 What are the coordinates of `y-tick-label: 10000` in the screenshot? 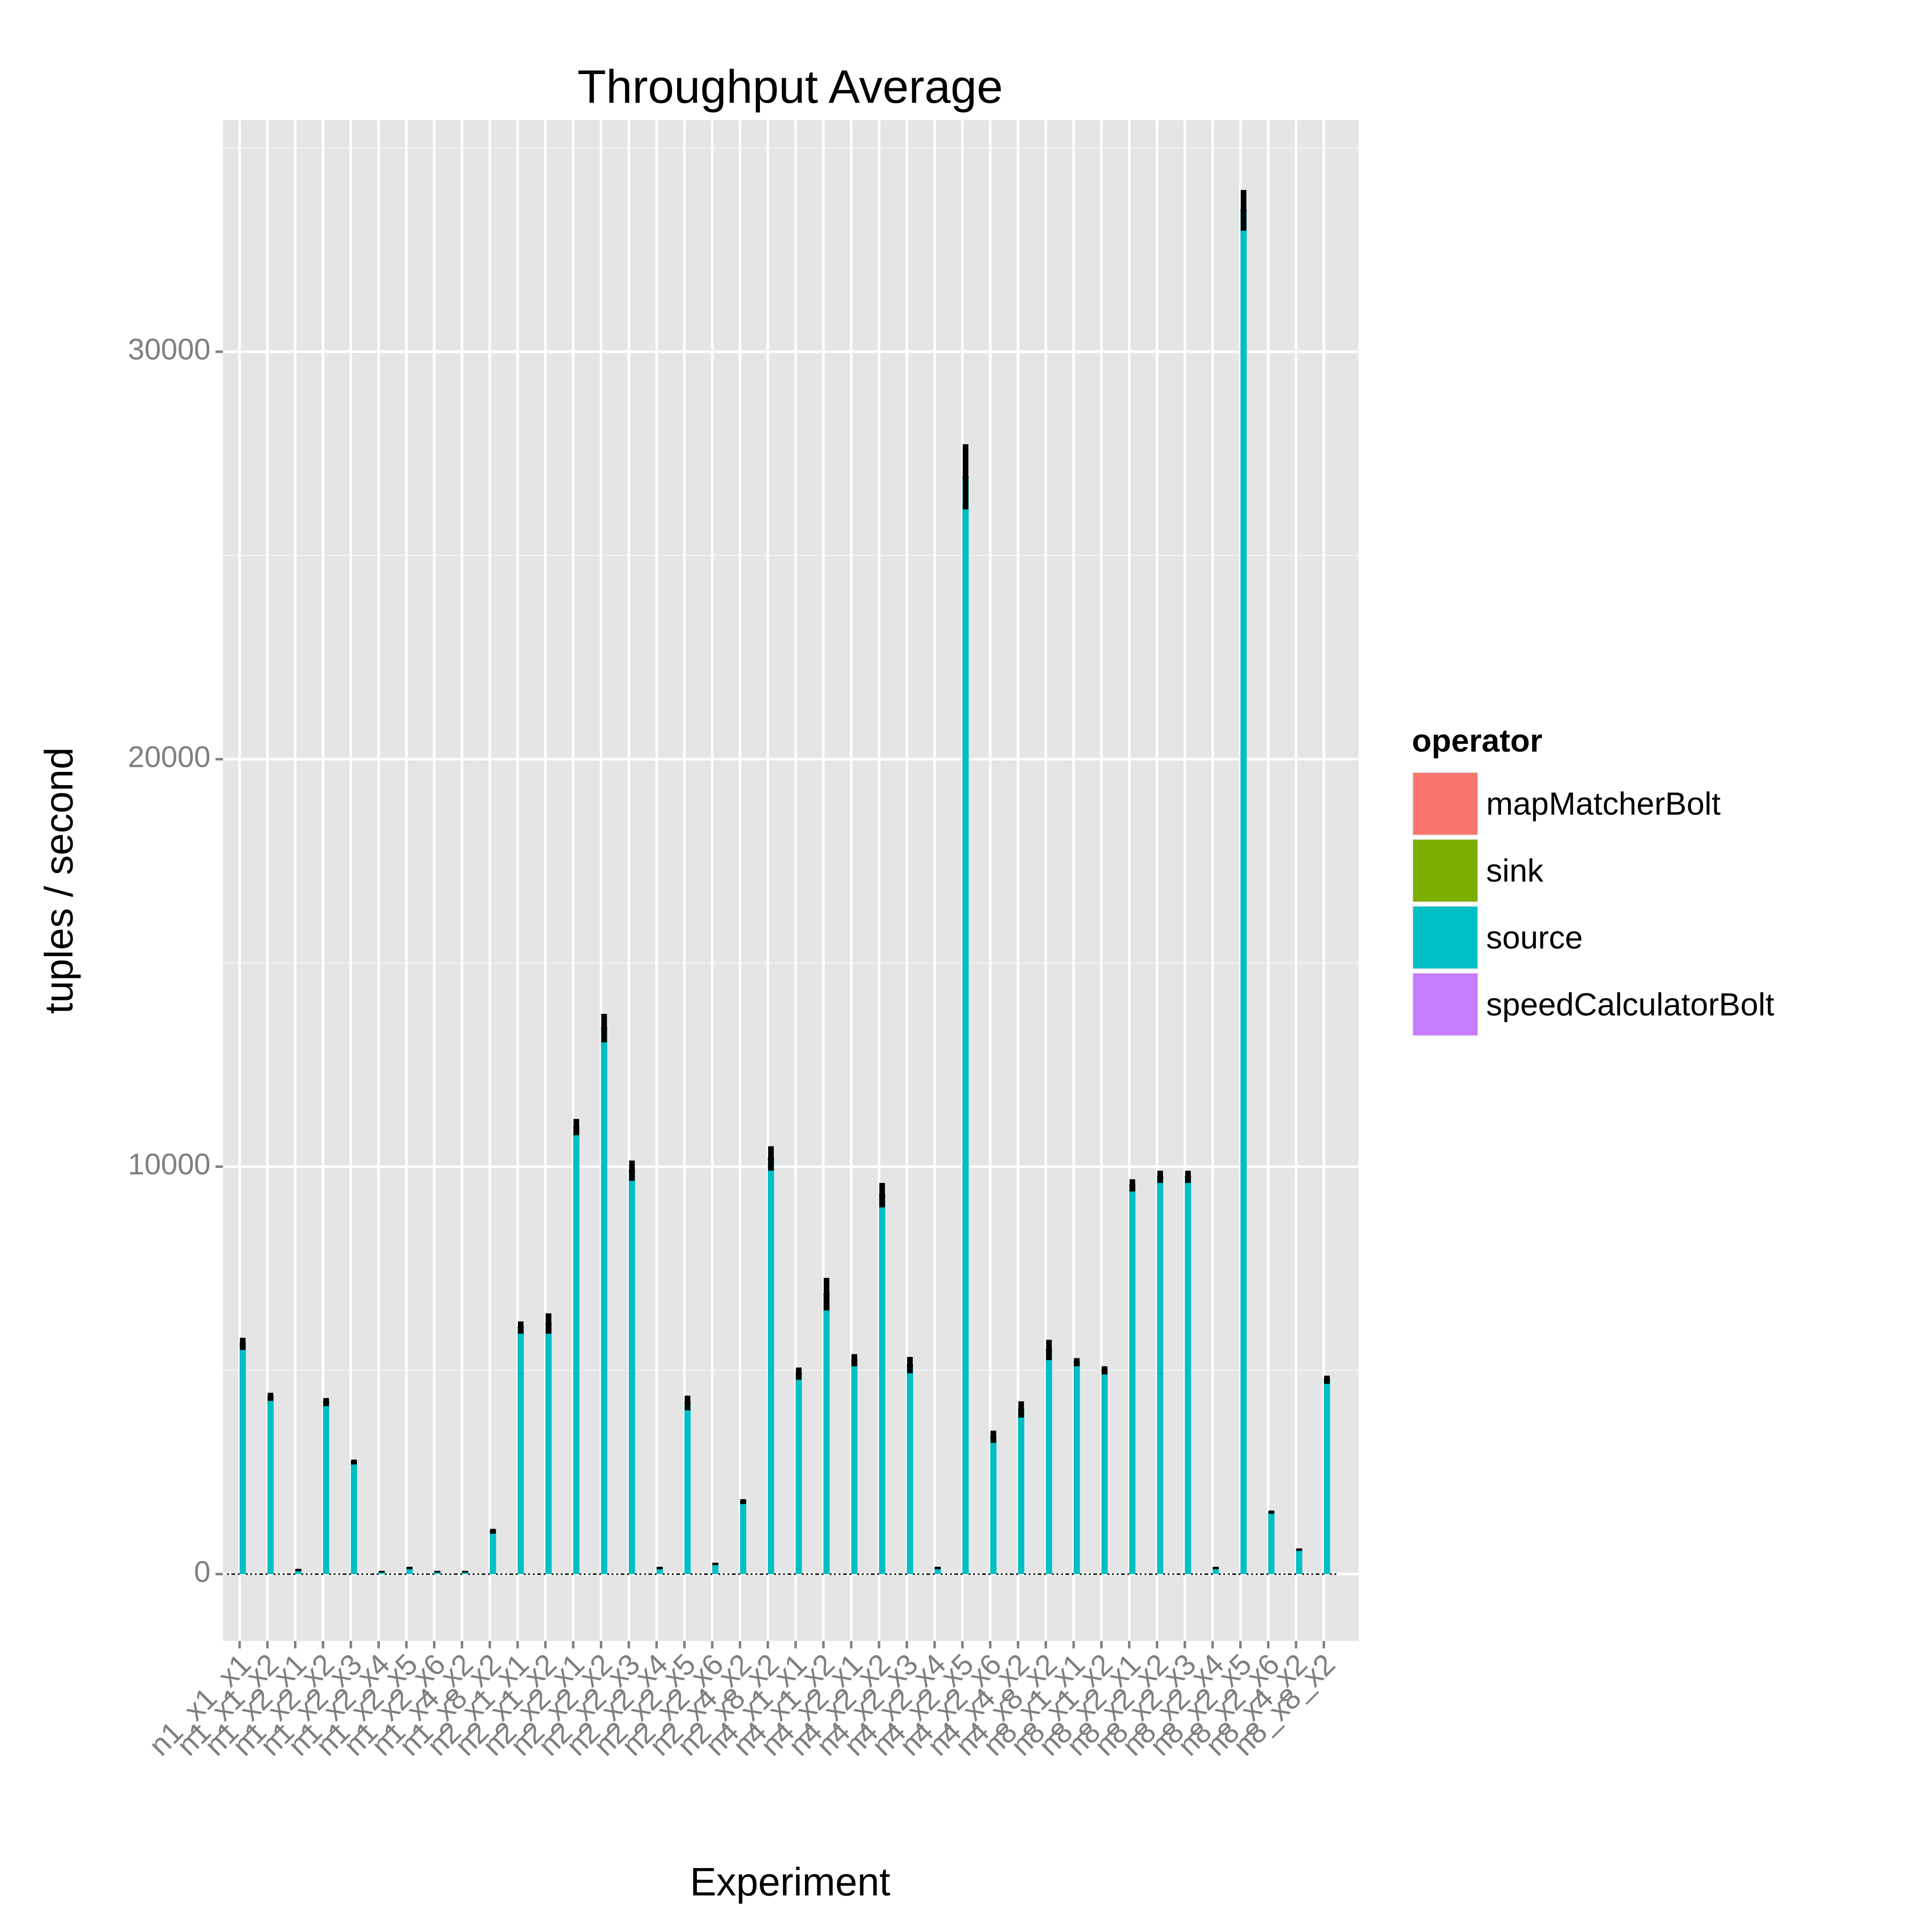 It's located at (169, 1164).